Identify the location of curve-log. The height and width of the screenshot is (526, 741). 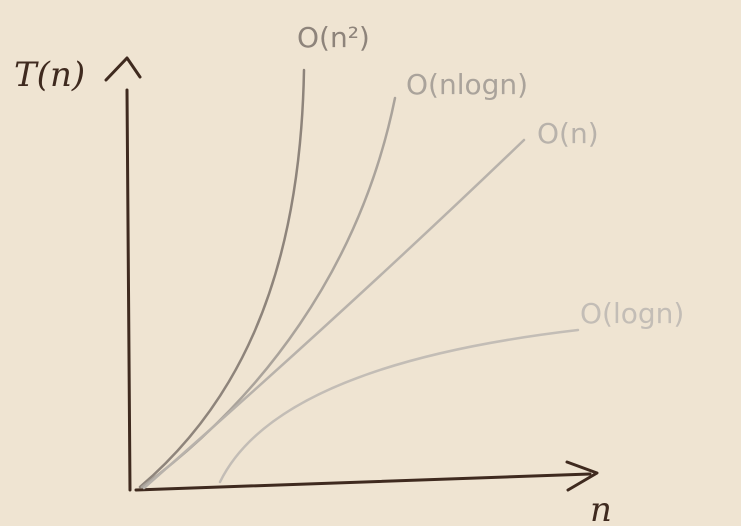
(399, 406).